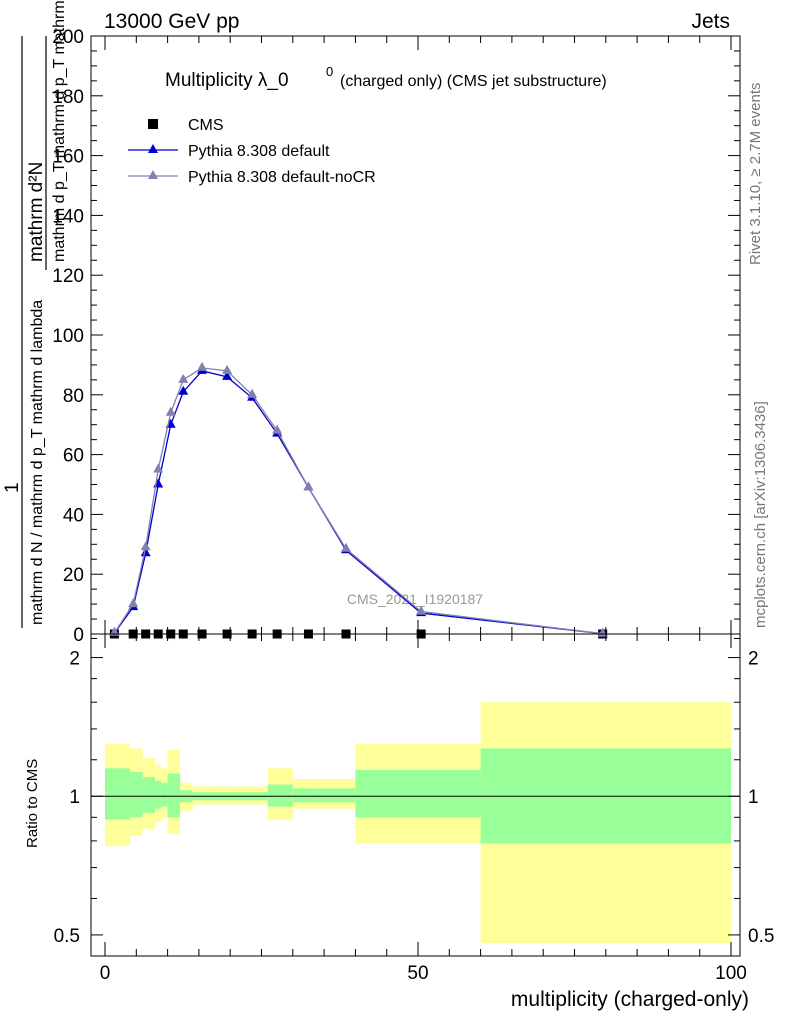 The image size is (786, 1024). What do you see at coordinates (630, 999) in the screenshot?
I see `x-axis-label: multiplicity (charged-only)` at bounding box center [630, 999].